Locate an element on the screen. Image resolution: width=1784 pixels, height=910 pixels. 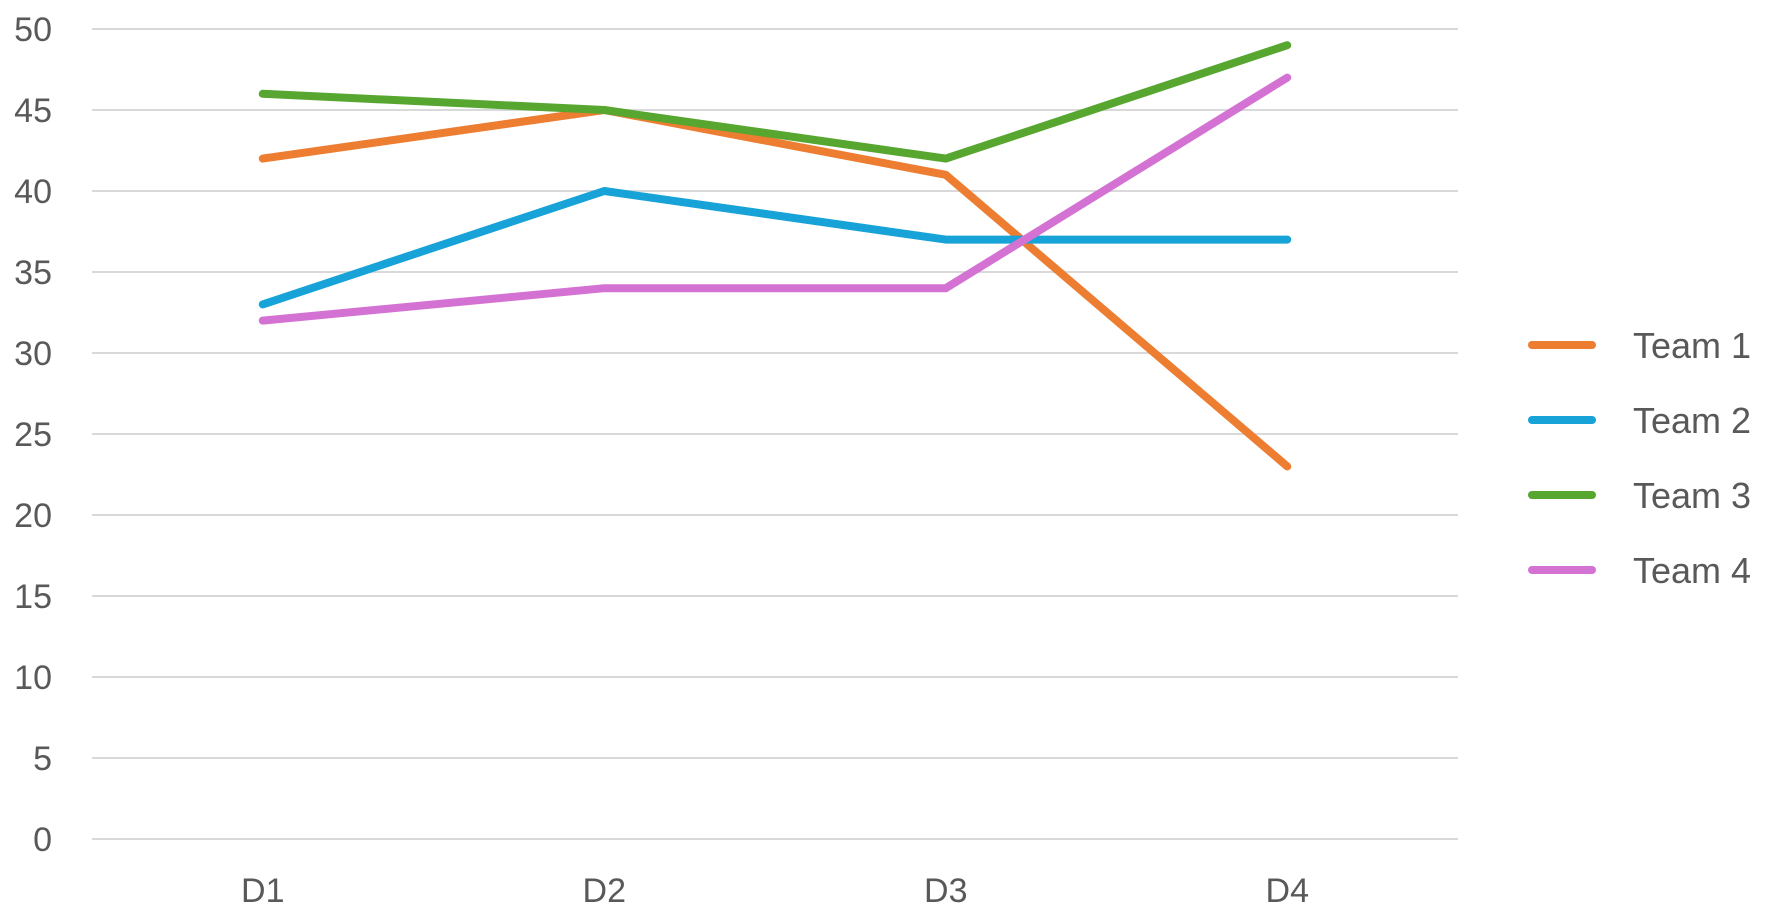
y-tick-label: 45 is located at coordinates (33, 111).